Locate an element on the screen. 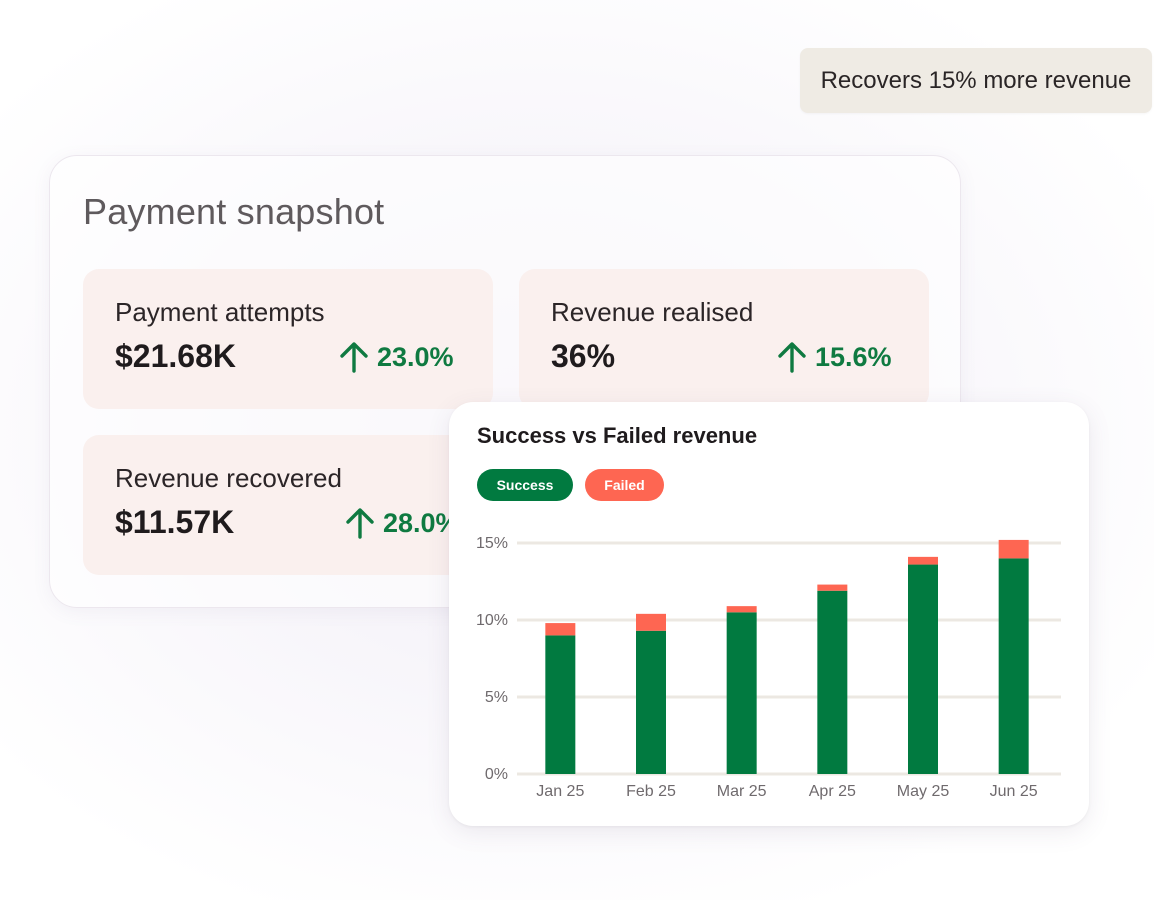 The width and height of the screenshot is (1154, 900). legend-failed: Failed is located at coordinates (624, 485).